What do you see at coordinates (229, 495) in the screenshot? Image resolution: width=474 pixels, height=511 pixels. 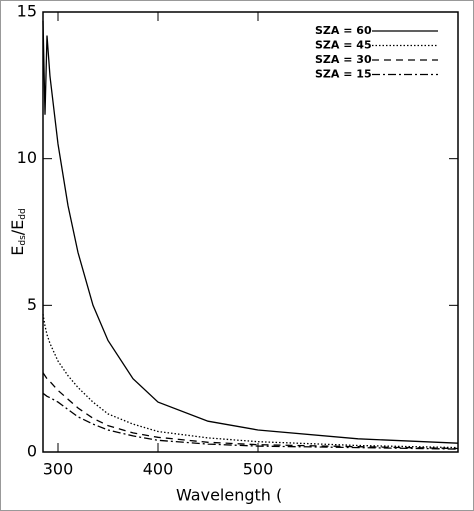 I see `x-axis-label: Wavelength (` at bounding box center [229, 495].